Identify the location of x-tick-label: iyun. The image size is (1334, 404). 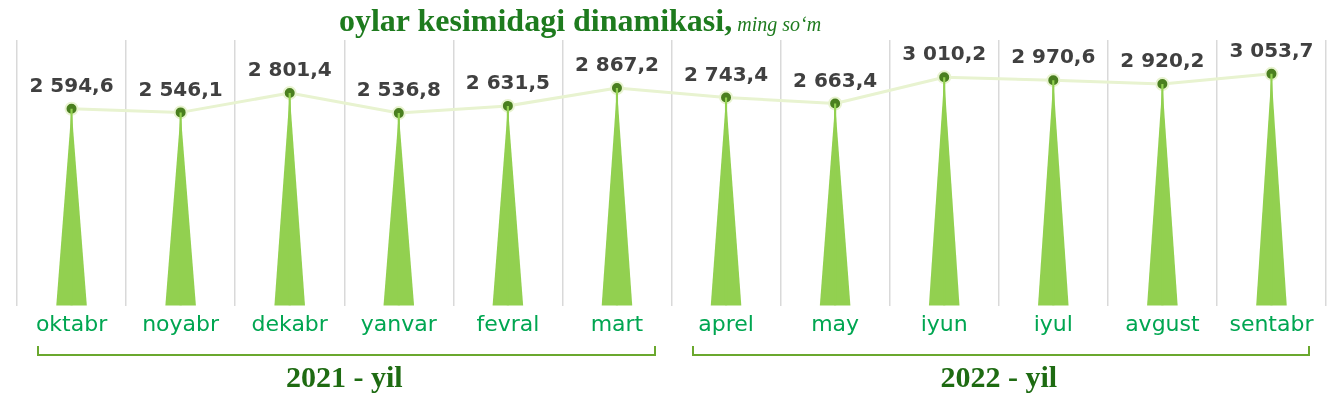
(944, 323).